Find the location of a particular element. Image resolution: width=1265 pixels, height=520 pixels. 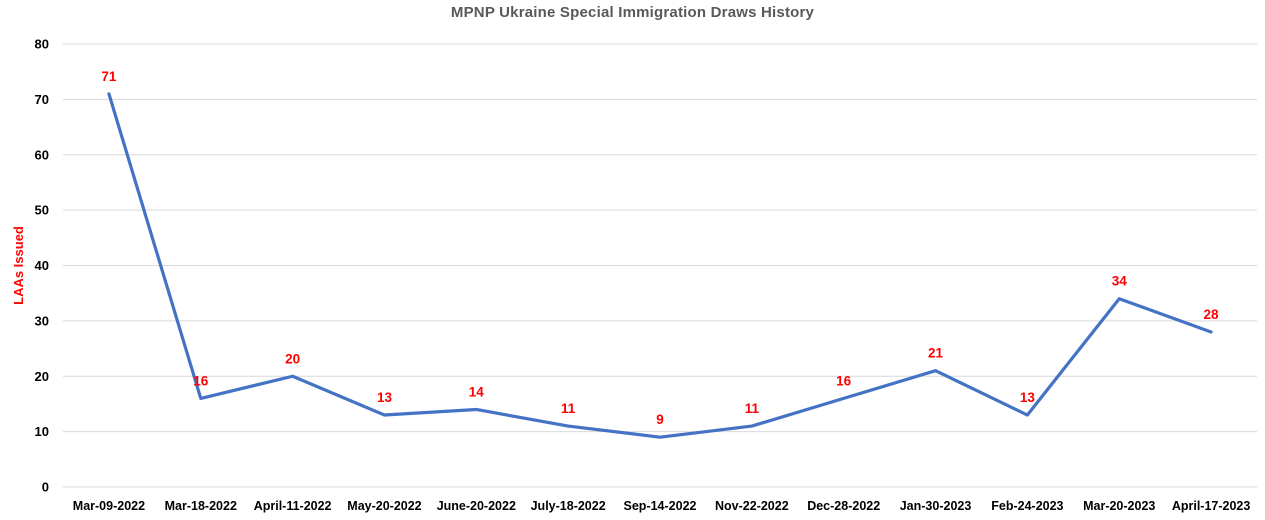

x-tick-label: Jan-30-2023 is located at coordinates (936, 506).